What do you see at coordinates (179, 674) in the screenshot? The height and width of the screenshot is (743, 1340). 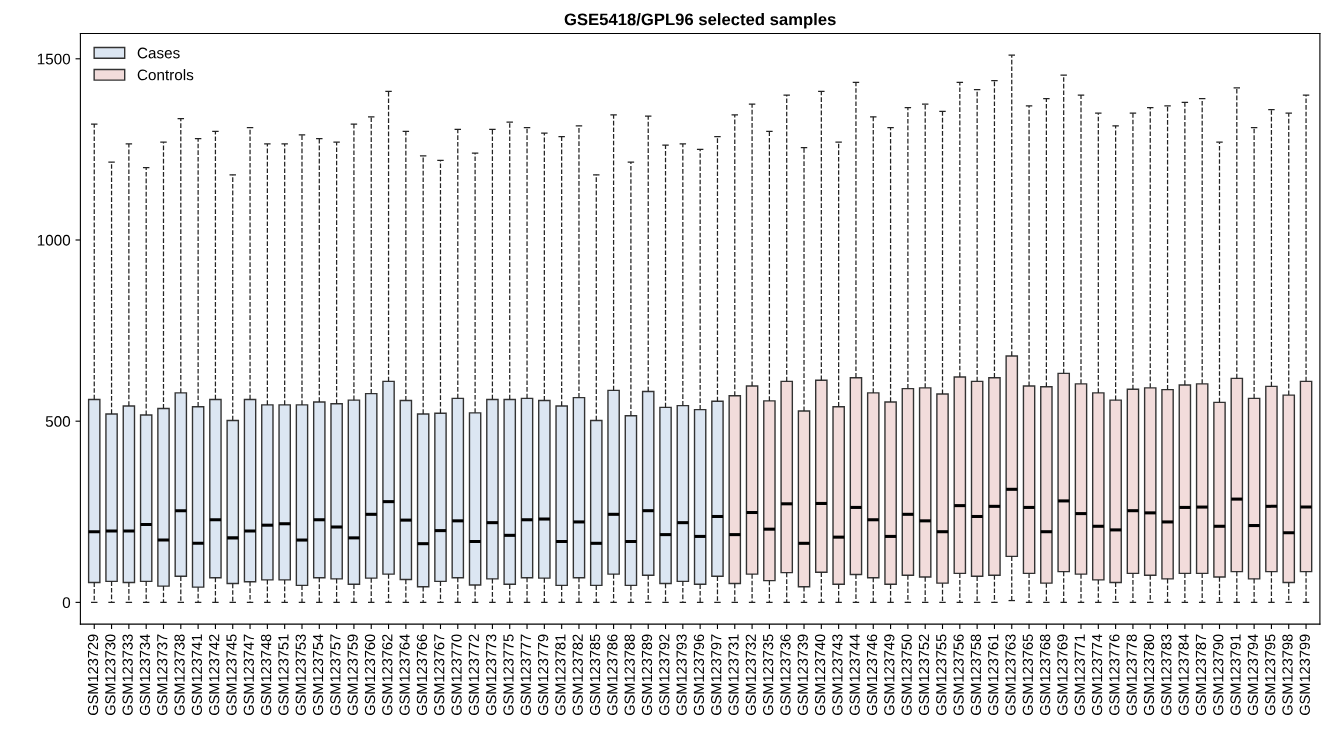 I see `x-tick-label: GSM123738` at bounding box center [179, 674].